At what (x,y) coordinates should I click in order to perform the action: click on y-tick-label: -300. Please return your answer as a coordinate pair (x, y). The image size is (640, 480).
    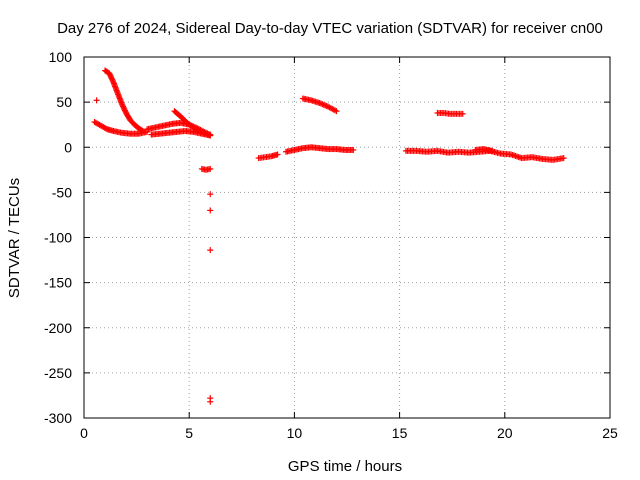
    Looking at the image, I should click on (58, 418).